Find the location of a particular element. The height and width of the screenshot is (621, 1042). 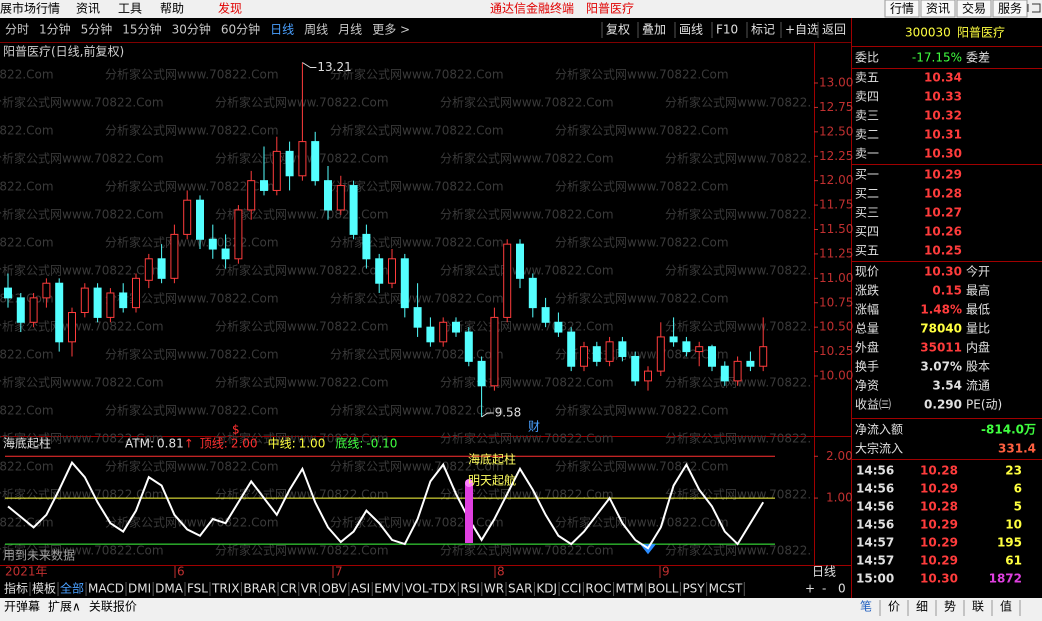

indicator-tab: MACD is located at coordinates (106, 589).